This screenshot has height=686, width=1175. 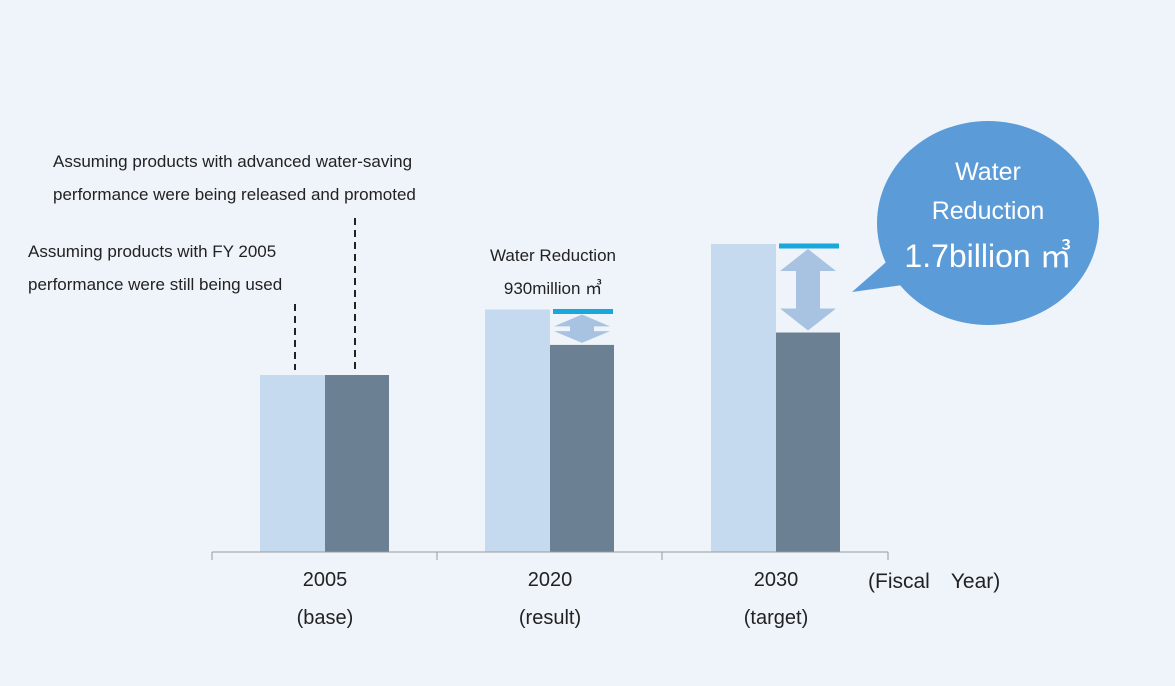 I want to click on x-sublabel-result: (result), so click(x=550, y=618).